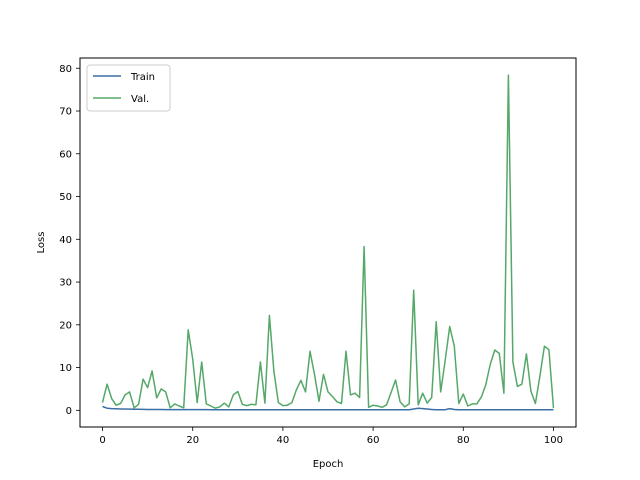 Image resolution: width=640 pixels, height=480 pixels. I want to click on y-tick-label: 80, so click(65, 69).